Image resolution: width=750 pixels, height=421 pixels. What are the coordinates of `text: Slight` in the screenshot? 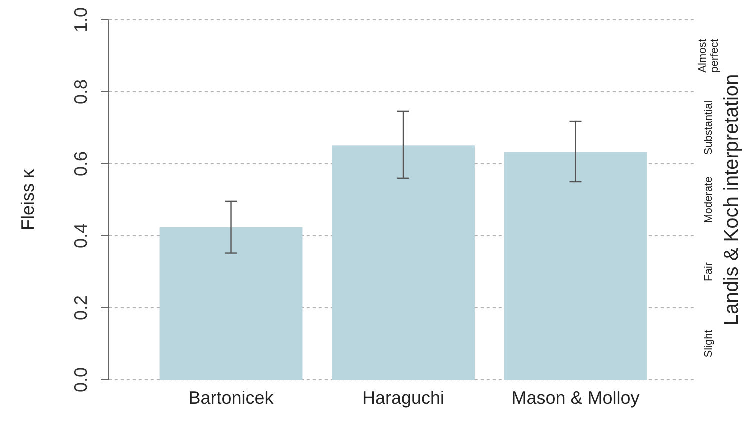 It's located at (709, 344).